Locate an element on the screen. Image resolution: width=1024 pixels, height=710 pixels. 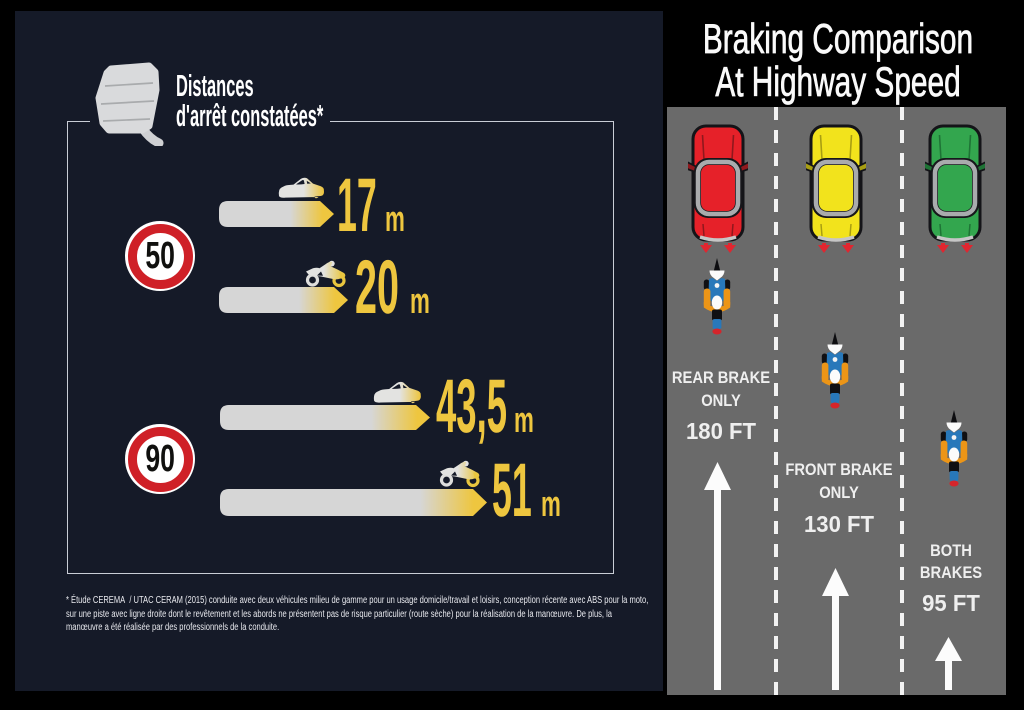
svg-text: 20 is located at coordinates (377, 287).